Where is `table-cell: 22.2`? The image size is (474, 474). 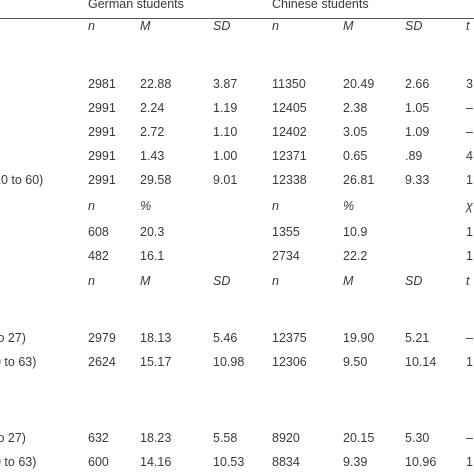 table-cell: 22.2 is located at coordinates (355, 256).